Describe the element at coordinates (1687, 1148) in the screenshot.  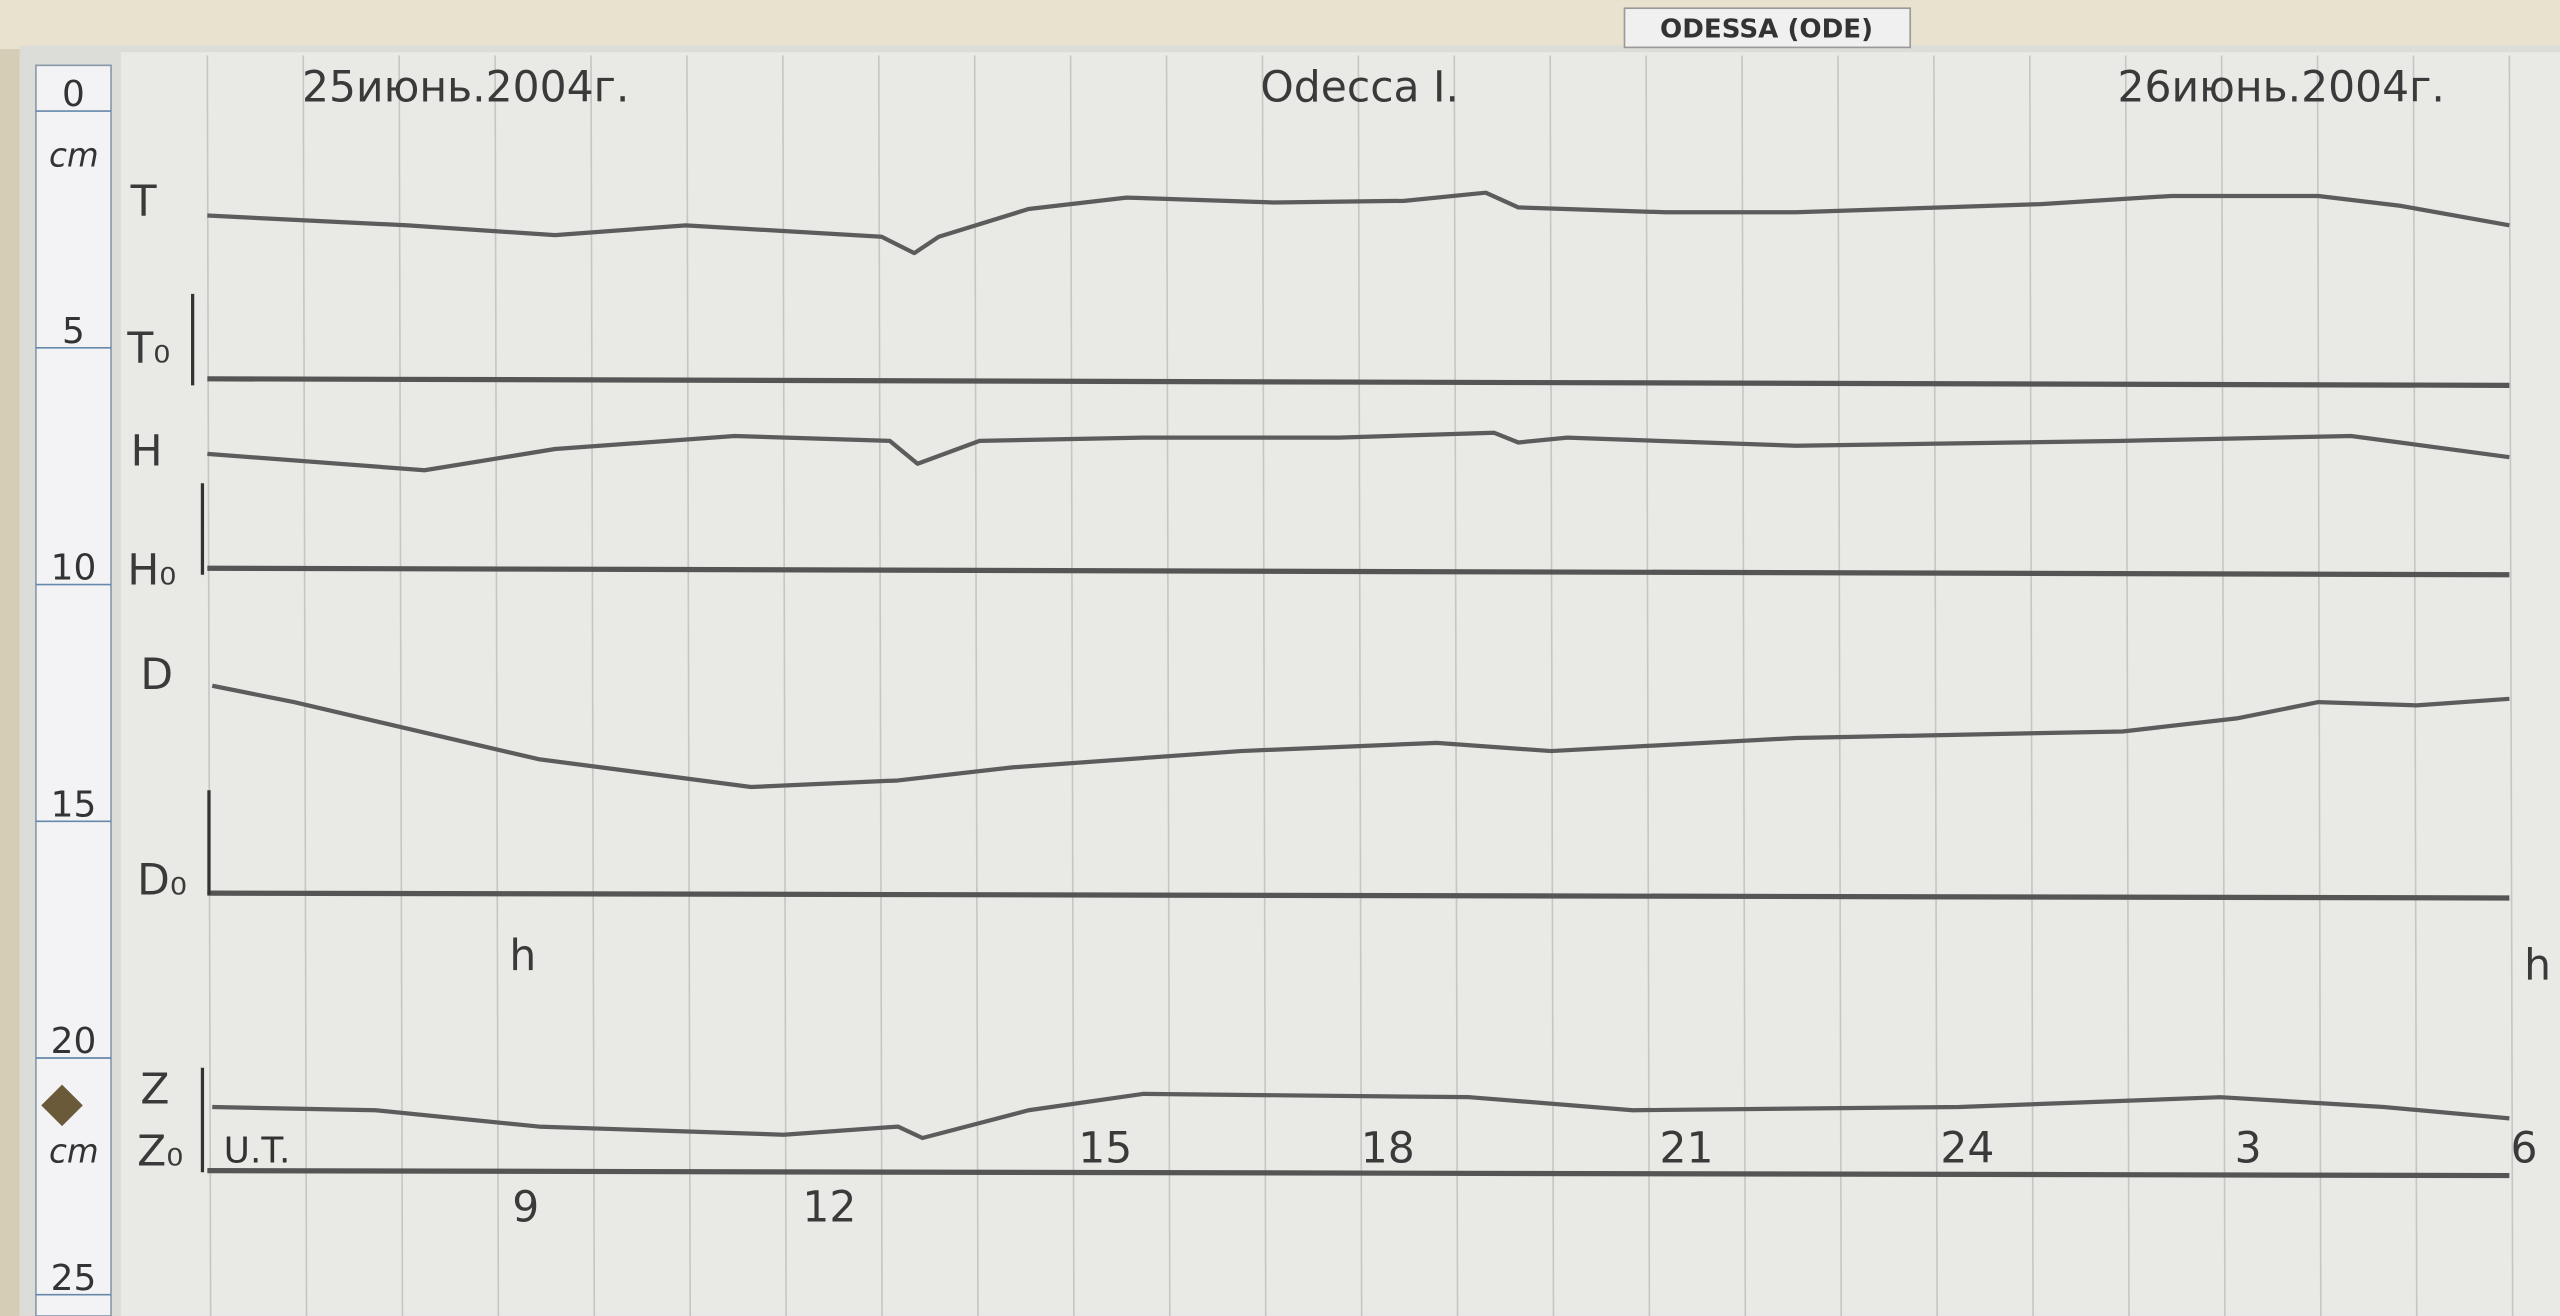
I see `hour-label: 21` at that location.